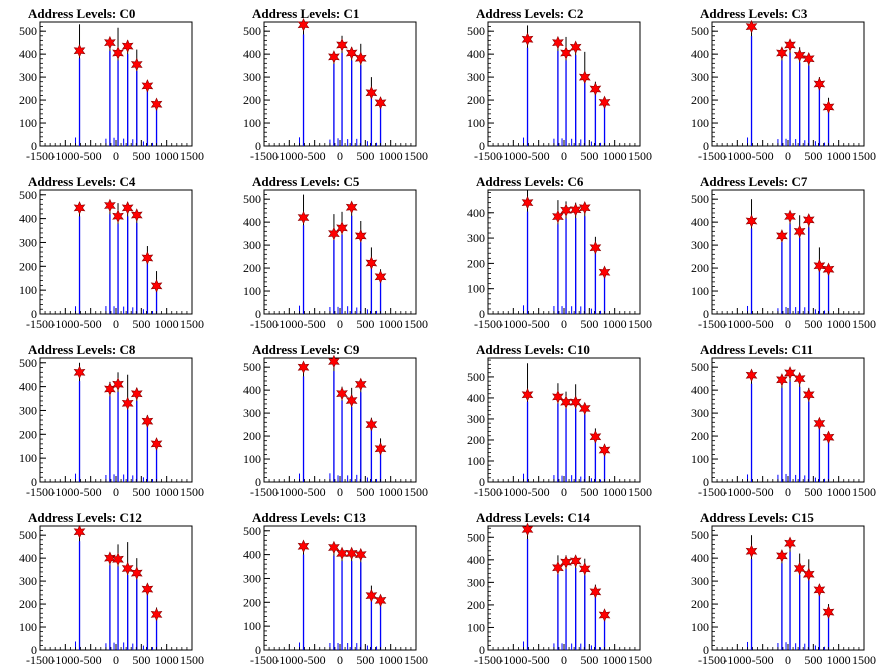  Describe the element at coordinates (81, 13) in the screenshot. I see `panel-title: Address Levels: C0` at that location.